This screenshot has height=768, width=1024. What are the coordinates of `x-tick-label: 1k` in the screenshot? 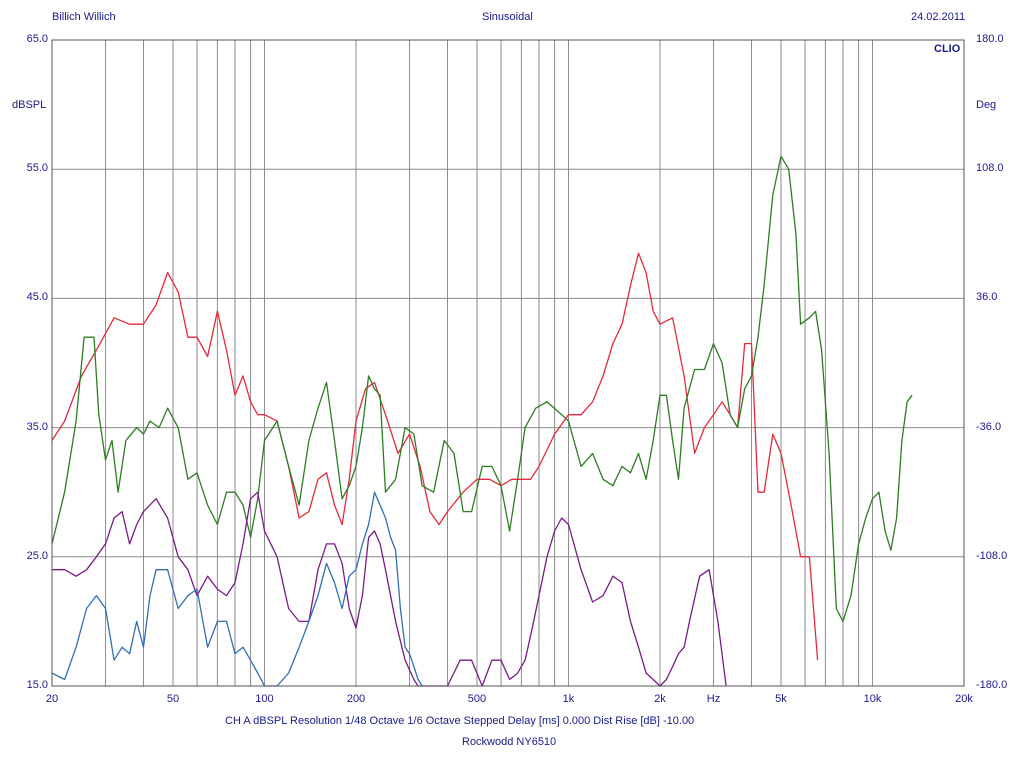 It's located at (568, 699).